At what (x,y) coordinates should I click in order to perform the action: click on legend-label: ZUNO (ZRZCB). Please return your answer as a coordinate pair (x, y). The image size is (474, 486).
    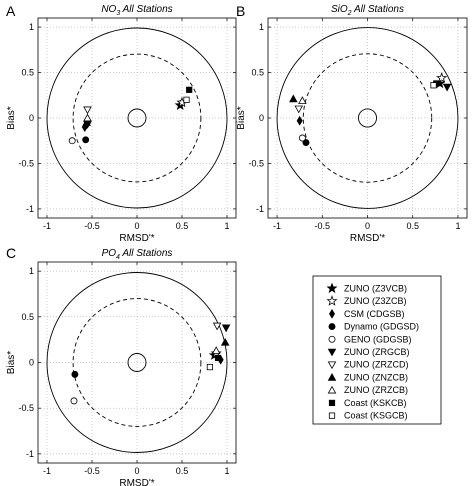
    Looking at the image, I should click on (376, 390).